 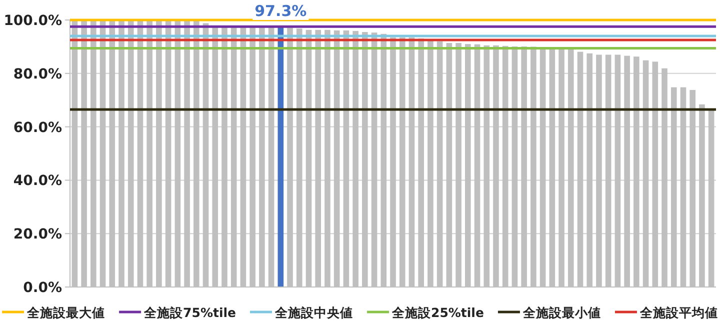 I want to click on y-tick-label: 80.0%, so click(x=37, y=74).